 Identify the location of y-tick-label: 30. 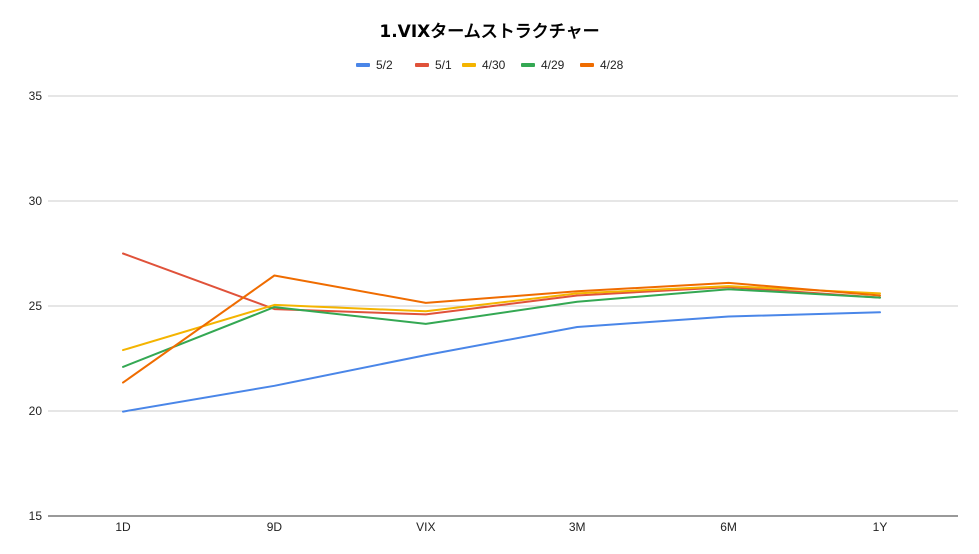
(36, 201).